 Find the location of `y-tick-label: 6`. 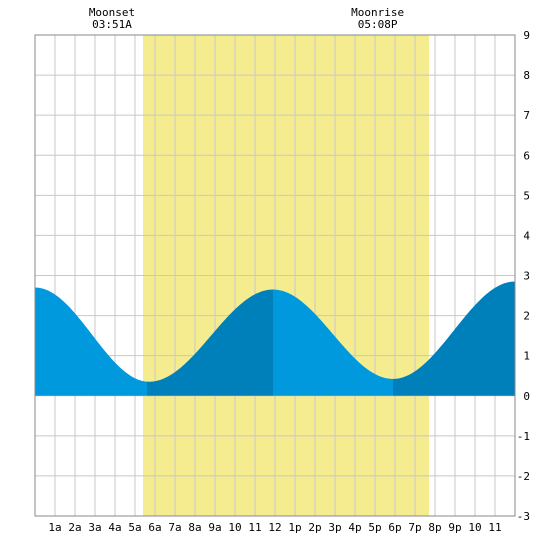

y-tick-label: 6 is located at coordinates (526, 155).